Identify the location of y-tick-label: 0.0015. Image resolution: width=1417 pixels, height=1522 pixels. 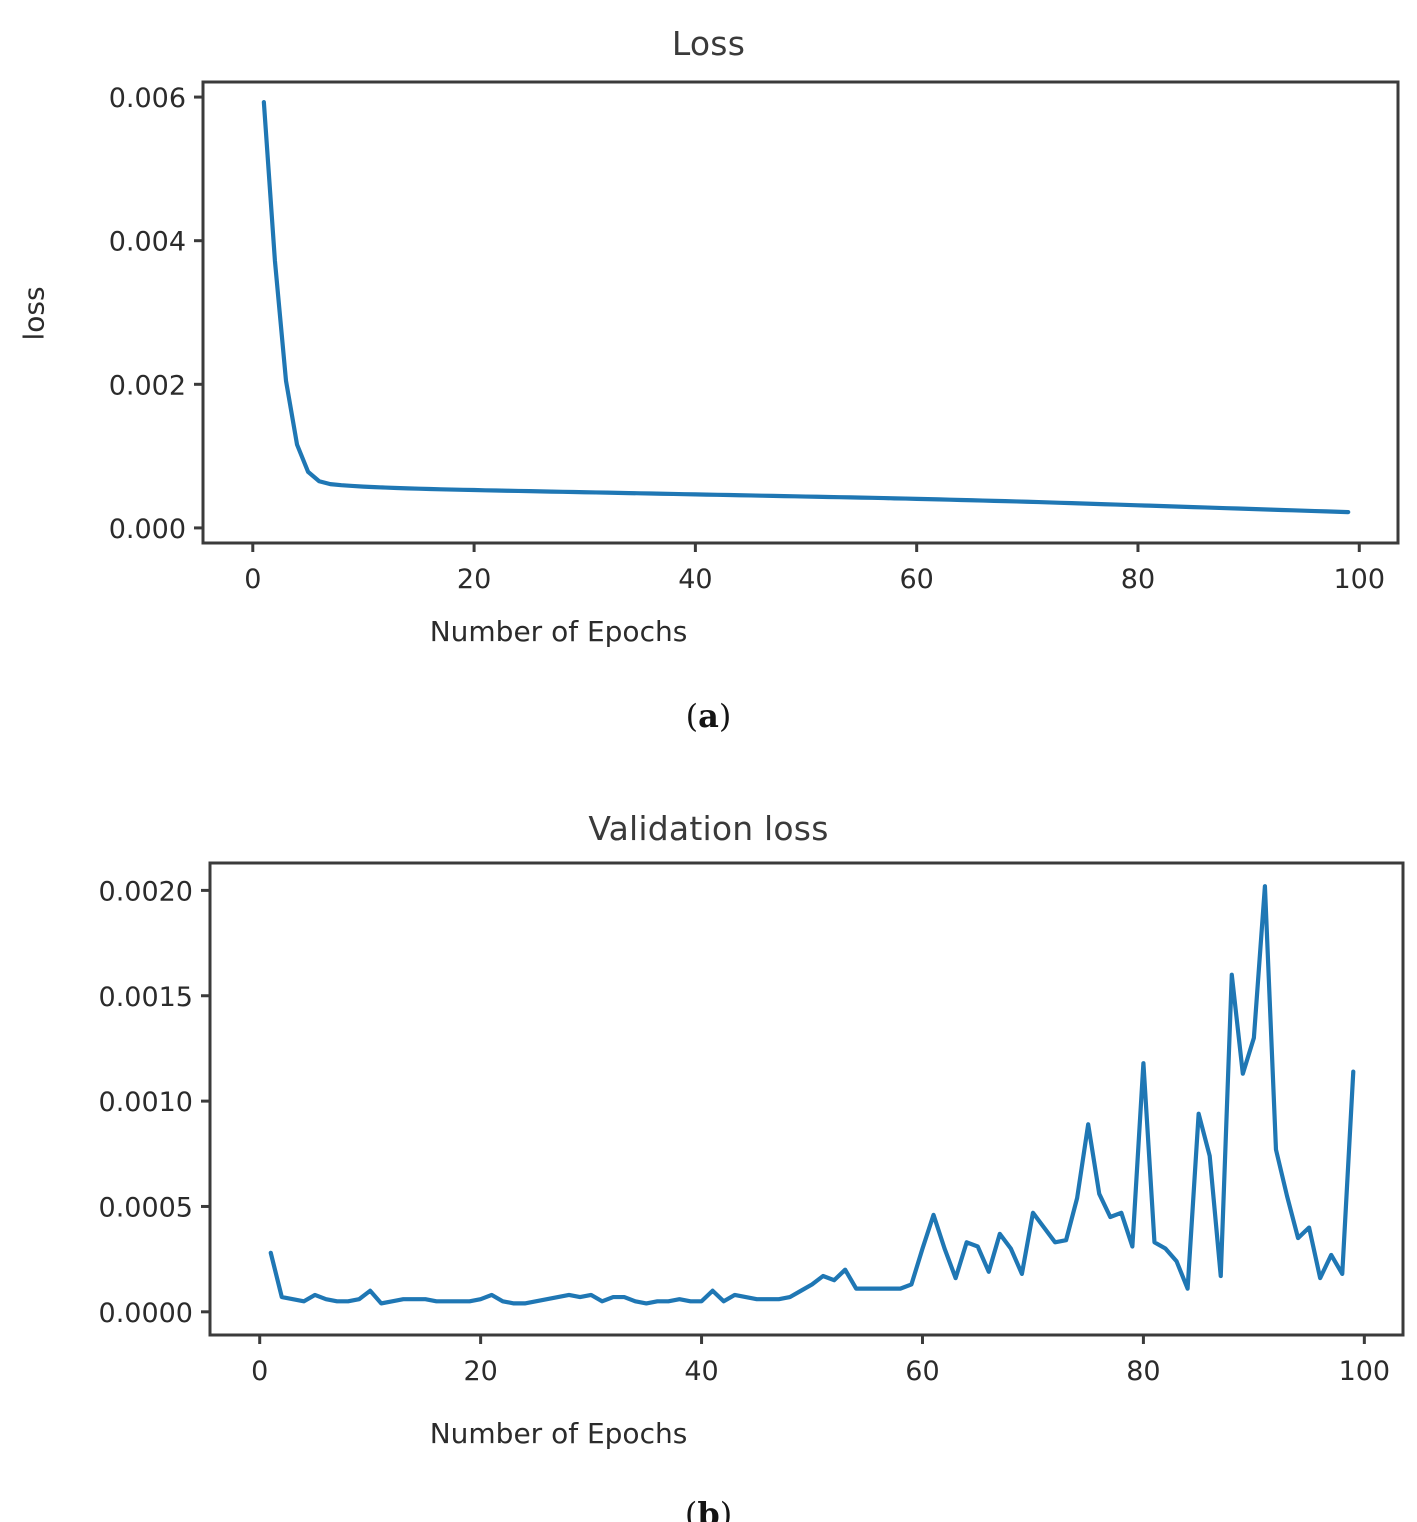
(146, 997).